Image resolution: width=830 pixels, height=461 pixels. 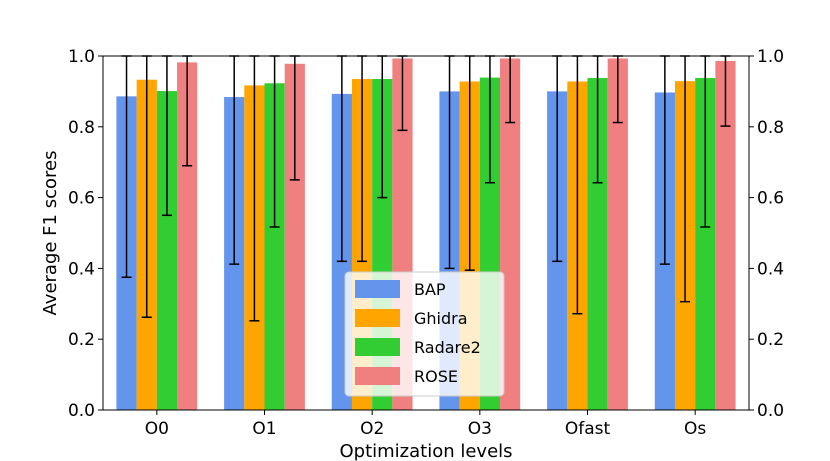 I want to click on y-tick-label-left-0-2: 0.2, so click(x=81, y=340).